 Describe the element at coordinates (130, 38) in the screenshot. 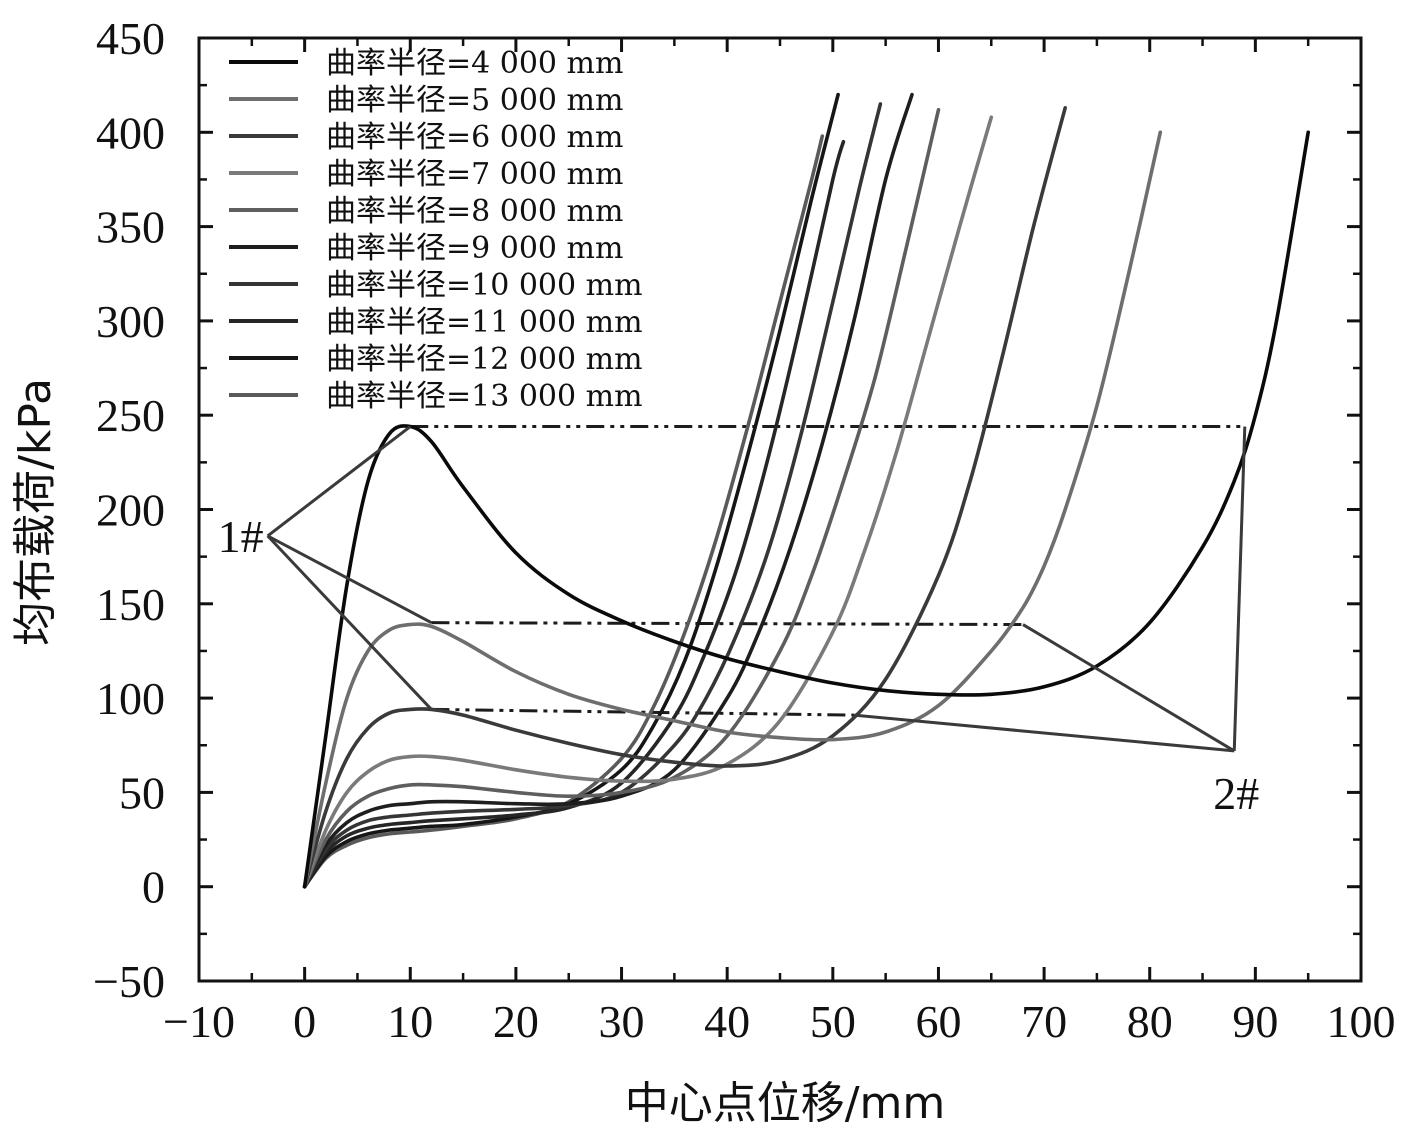

I see `y-tick-label: 450` at that location.